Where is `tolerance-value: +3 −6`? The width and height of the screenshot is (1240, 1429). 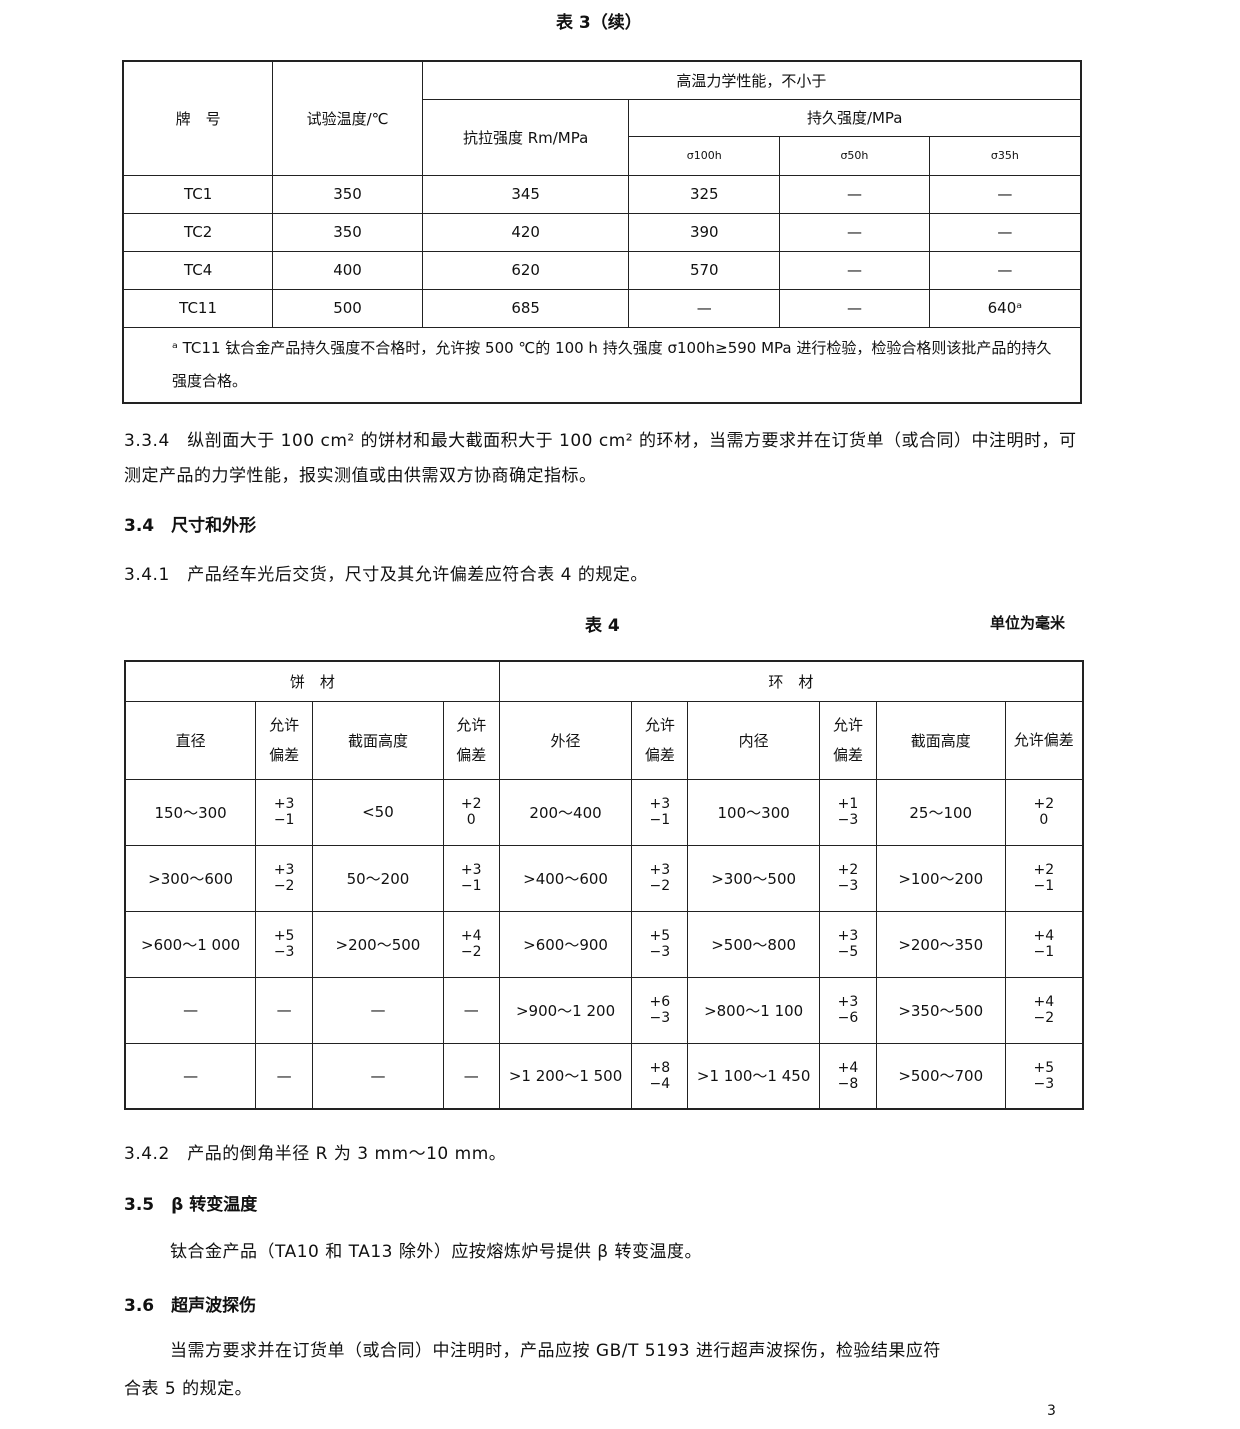
tolerance-value: +3 −6 is located at coordinates (848, 1010).